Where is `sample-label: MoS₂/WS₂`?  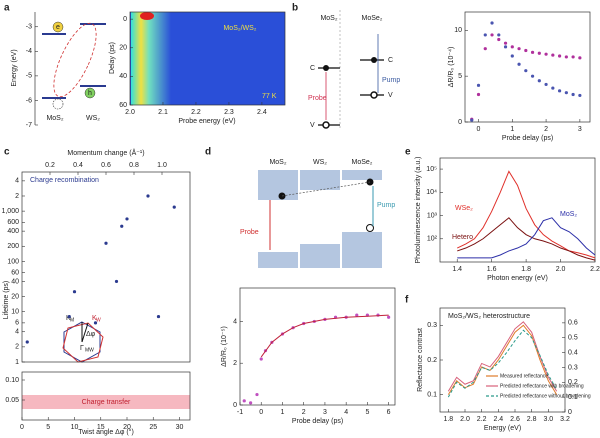 sample-label: MoS₂/WS₂ is located at coordinates (239, 28).